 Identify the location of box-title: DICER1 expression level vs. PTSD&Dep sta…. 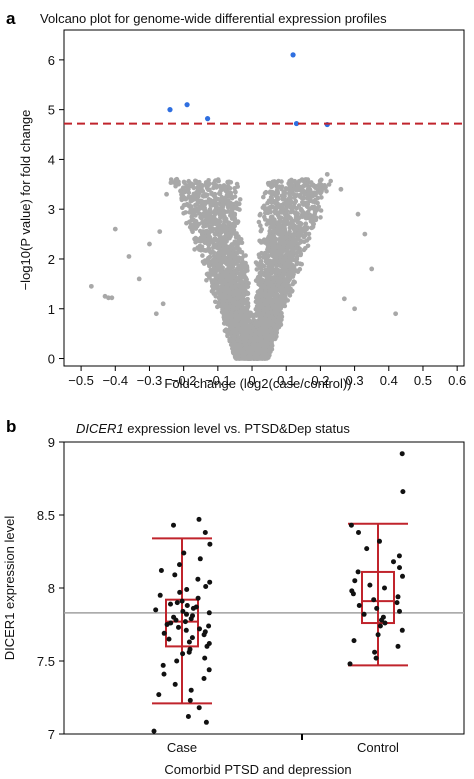
(213, 428).